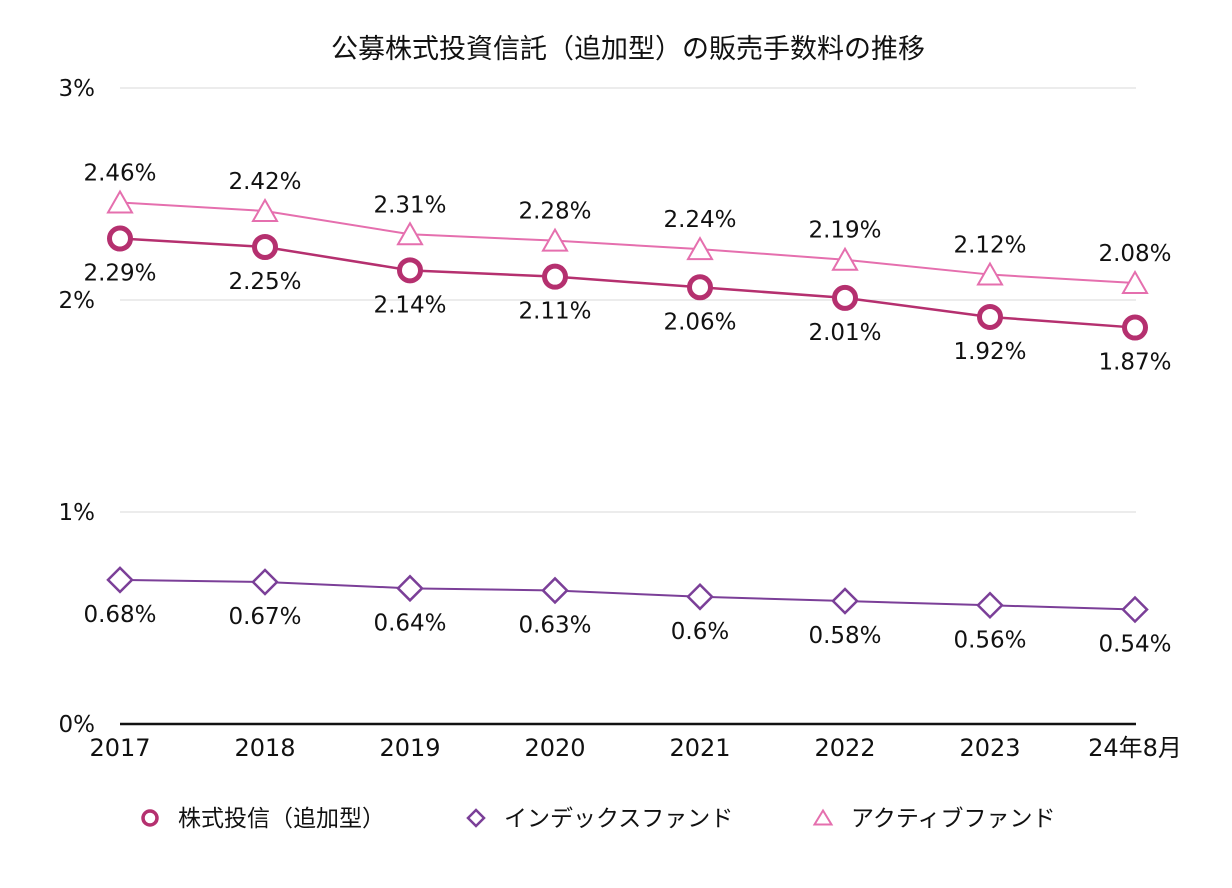 This screenshot has height=888, width=1232. Describe the element at coordinates (409, 623) in the screenshot. I see `data-label: 0.64%` at that location.